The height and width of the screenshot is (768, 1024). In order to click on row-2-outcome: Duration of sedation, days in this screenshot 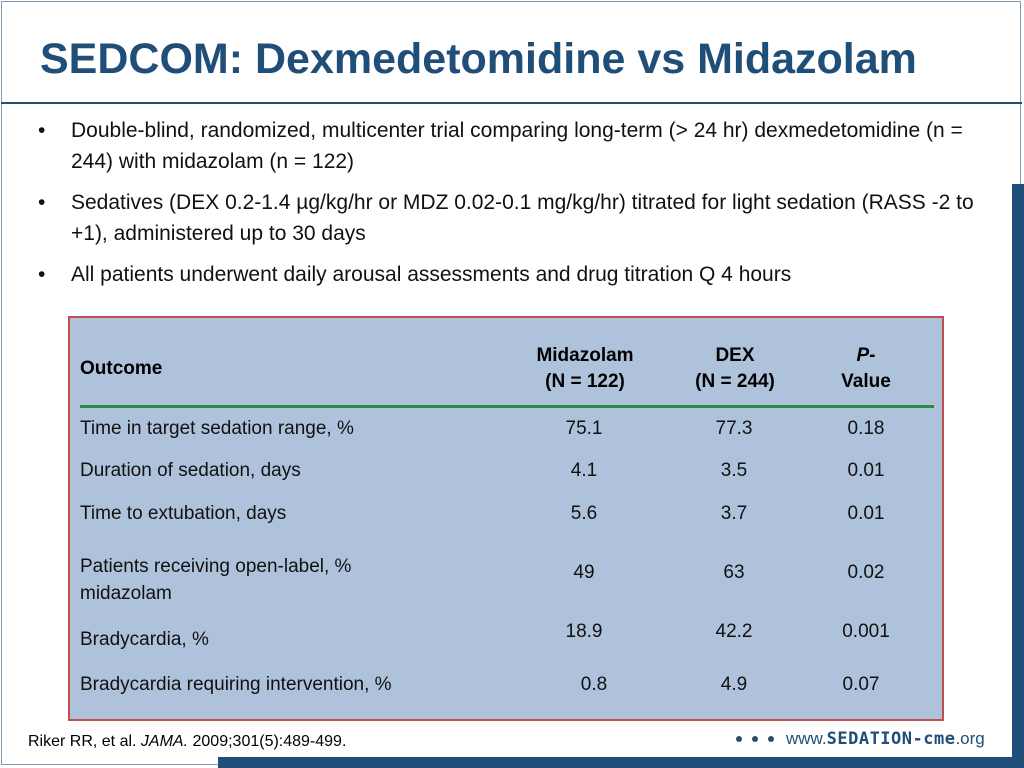, I will do `click(190, 470)`.